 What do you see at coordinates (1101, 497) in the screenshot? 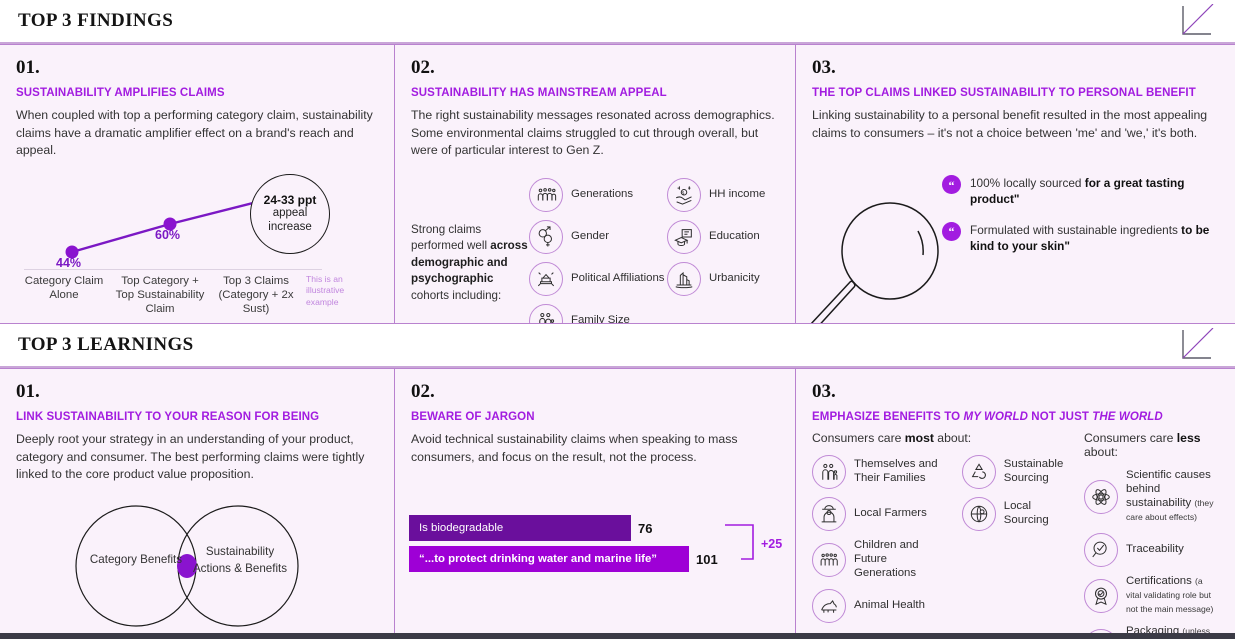
I see `atom-icon` at bounding box center [1101, 497].